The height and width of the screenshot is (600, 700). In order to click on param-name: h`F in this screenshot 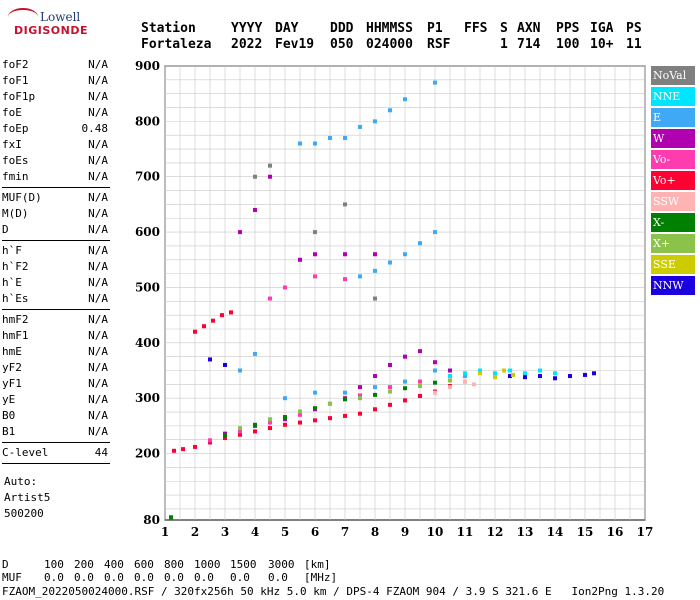, I will do `click(12, 250)`.